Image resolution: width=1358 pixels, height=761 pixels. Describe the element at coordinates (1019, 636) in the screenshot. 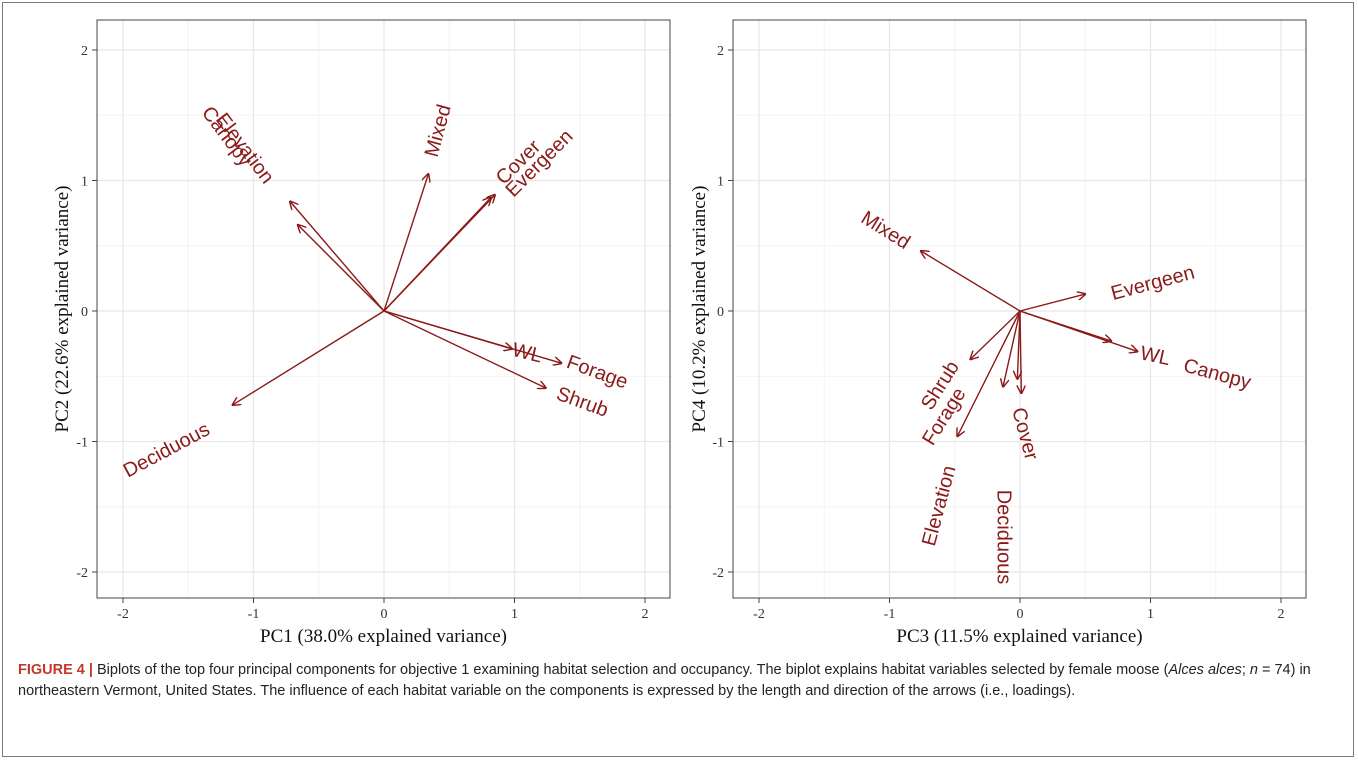

I see `x-axis-title: PC3 (11.5% explained variance)` at that location.